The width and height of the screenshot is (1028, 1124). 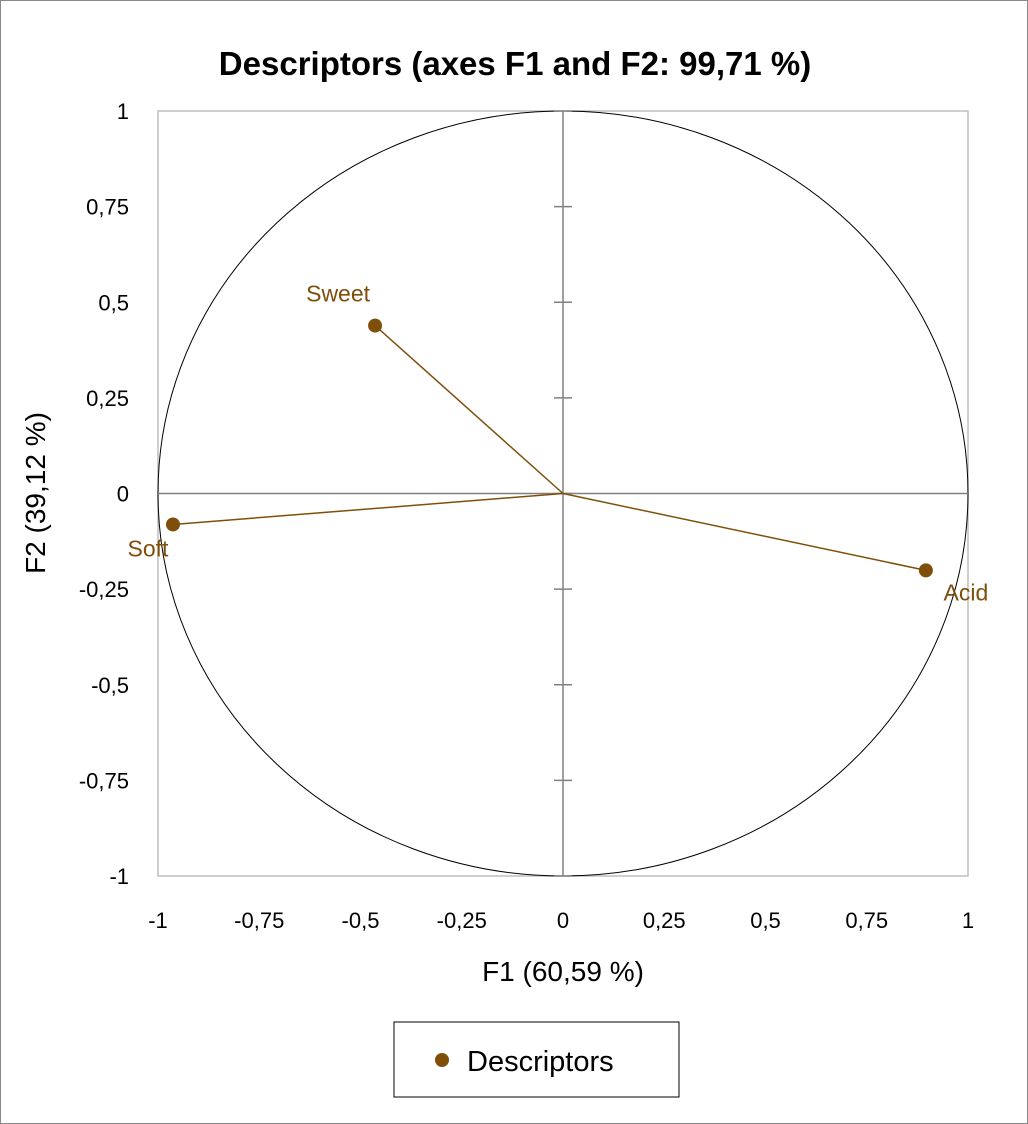 I want to click on point-label: Sweet, so click(x=338, y=294).